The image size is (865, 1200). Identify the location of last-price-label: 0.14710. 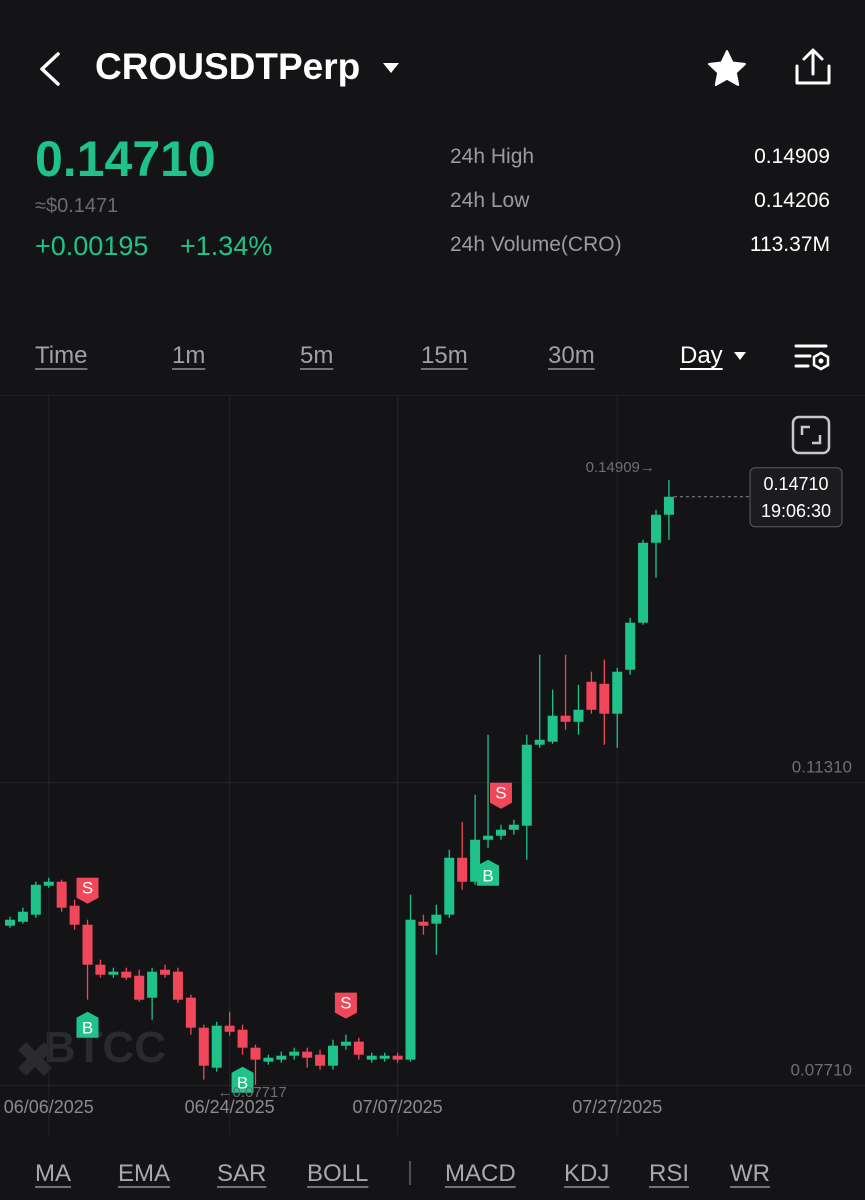
(795, 484).